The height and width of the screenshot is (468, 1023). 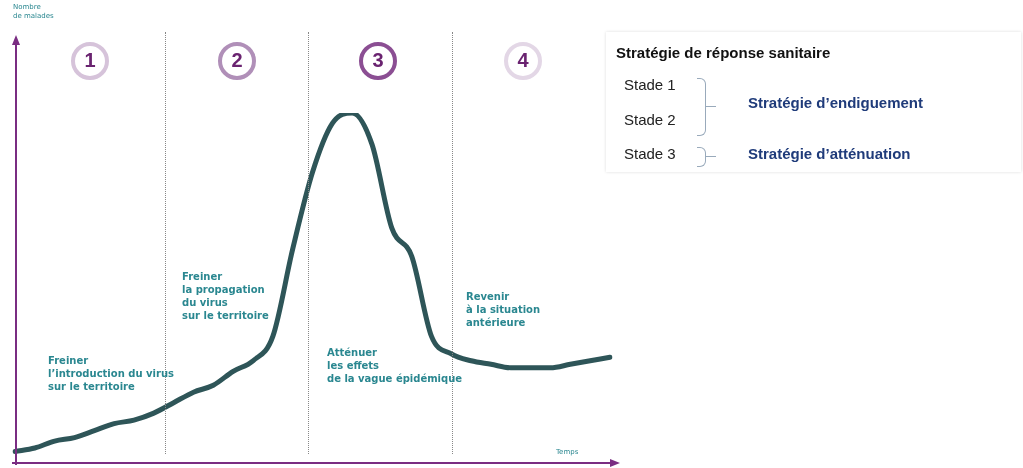 What do you see at coordinates (650, 153) in the screenshot?
I see `text: Stade 3` at bounding box center [650, 153].